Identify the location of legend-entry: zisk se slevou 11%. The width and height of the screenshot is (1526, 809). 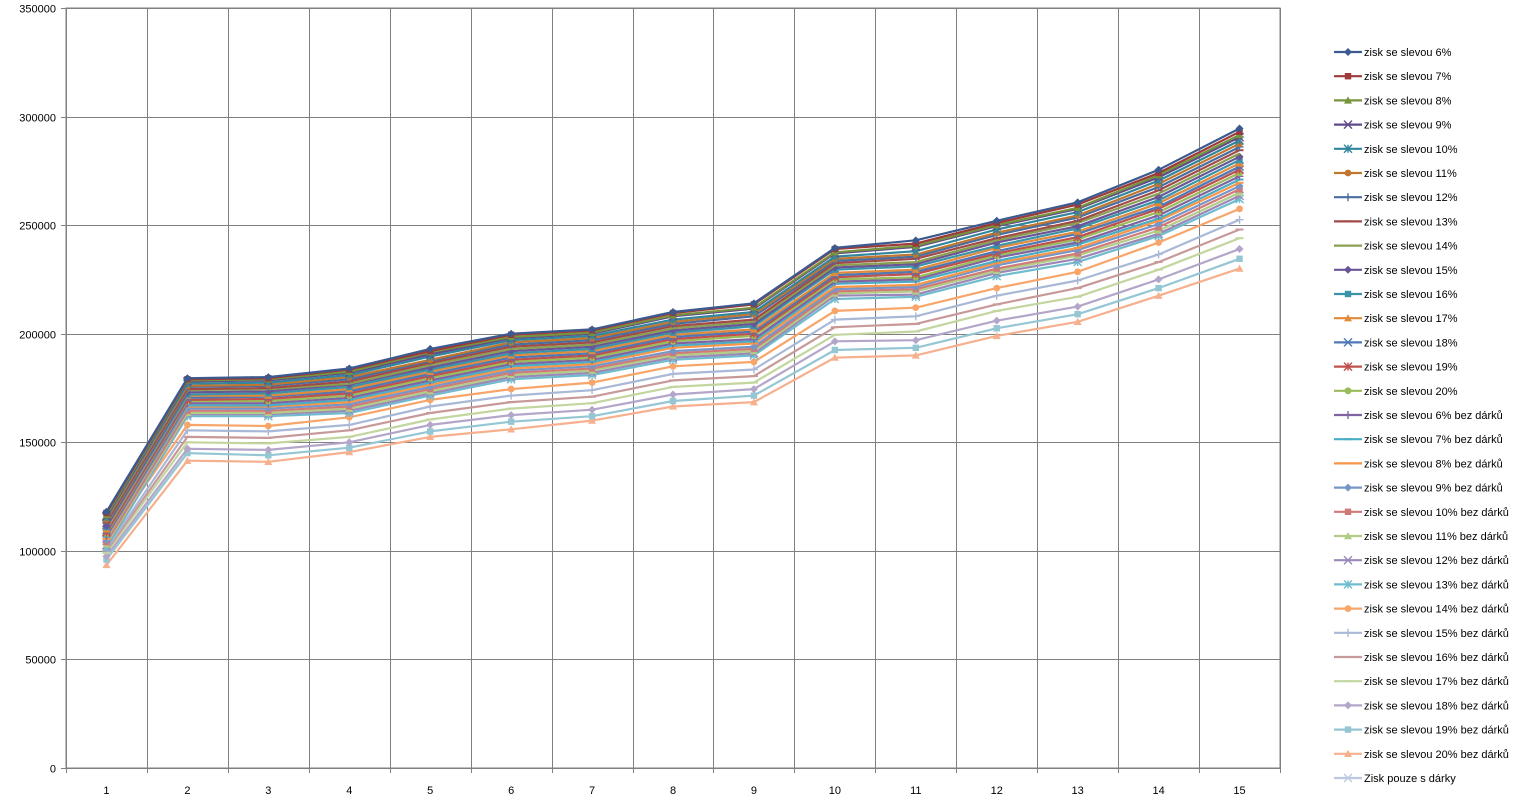
(1395, 174).